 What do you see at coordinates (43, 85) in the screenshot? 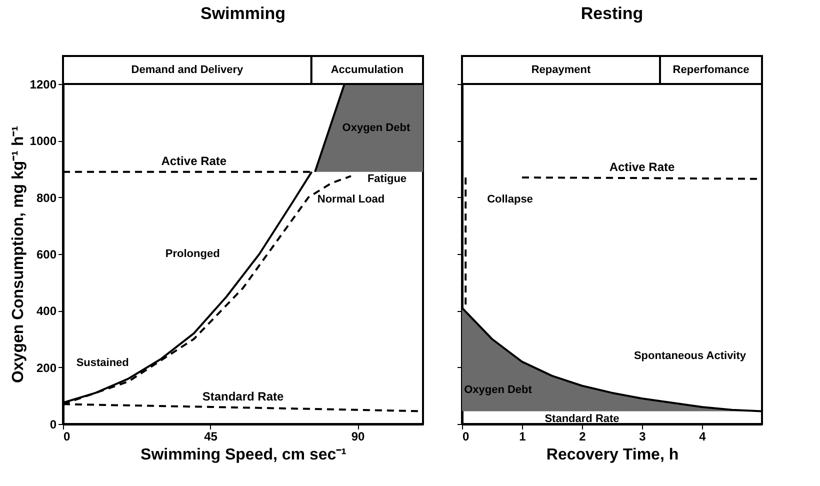
I see `y-tick-label: 1200` at bounding box center [43, 85].